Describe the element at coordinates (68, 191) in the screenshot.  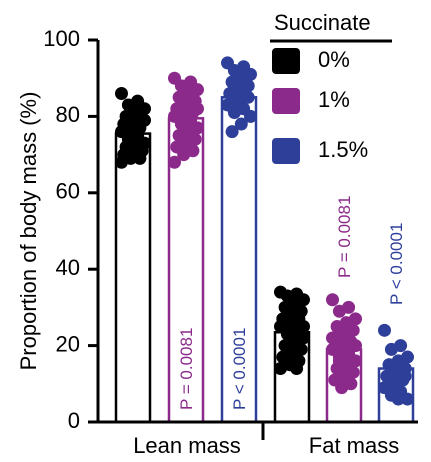
I see `y-tick-label: 60` at that location.